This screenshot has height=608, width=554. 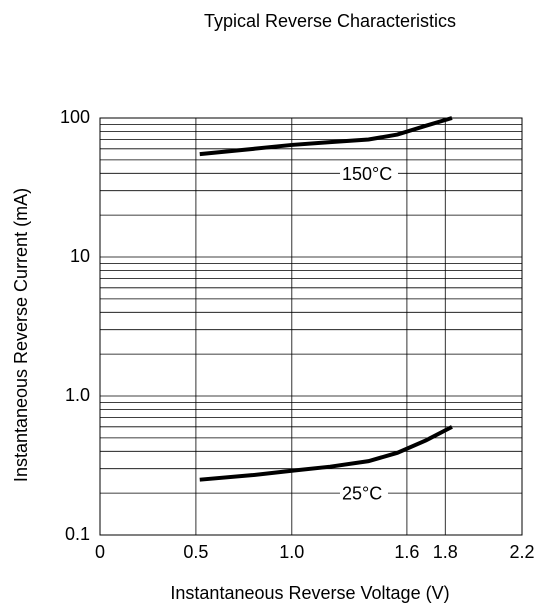 What do you see at coordinates (21, 335) in the screenshot?
I see `y-axis-label: Instantaneous Reverse Current (mA)` at bounding box center [21, 335].